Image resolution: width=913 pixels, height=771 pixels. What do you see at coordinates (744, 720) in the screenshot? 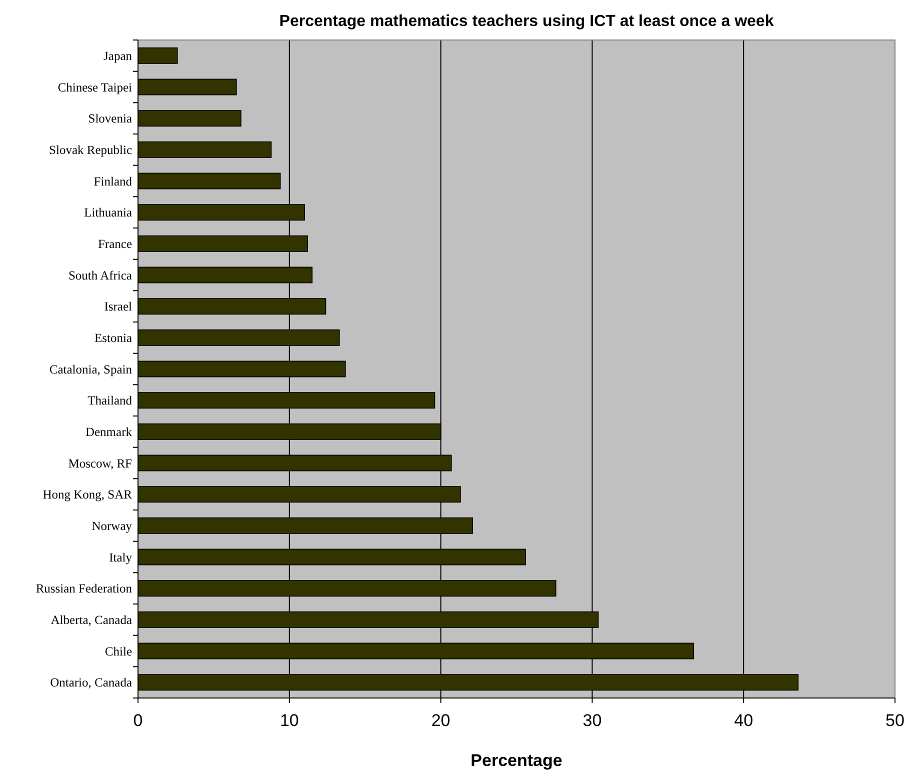
I see `x-tick-label: 40` at bounding box center [744, 720].